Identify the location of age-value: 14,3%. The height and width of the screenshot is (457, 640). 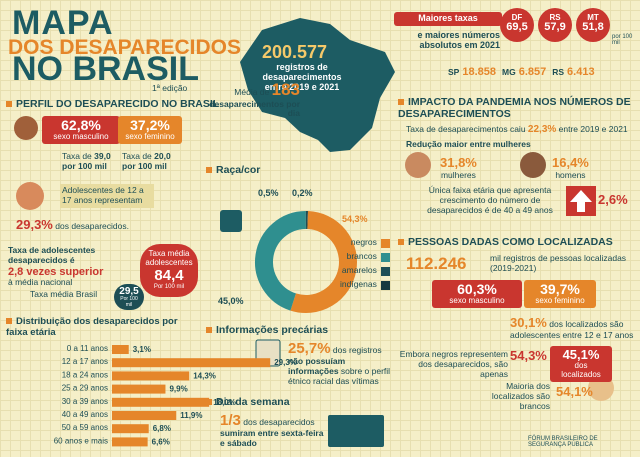
(204, 375).